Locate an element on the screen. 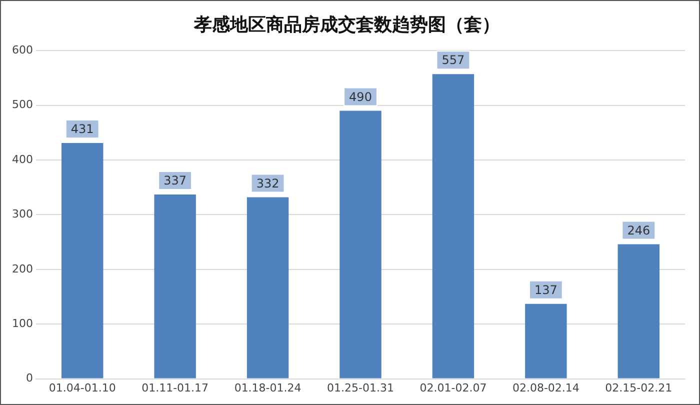  y-tick-label: 0 is located at coordinates (29, 378).